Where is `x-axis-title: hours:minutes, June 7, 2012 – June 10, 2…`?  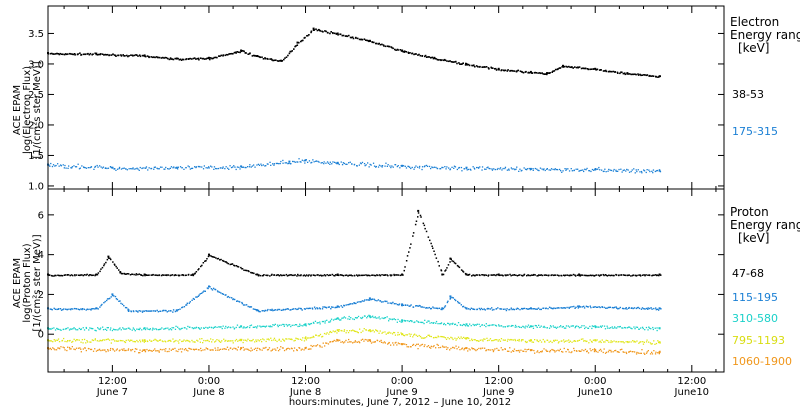
x-axis-title: hours:minutes, June 7, 2012 – June 10, 2… is located at coordinates (400, 402).